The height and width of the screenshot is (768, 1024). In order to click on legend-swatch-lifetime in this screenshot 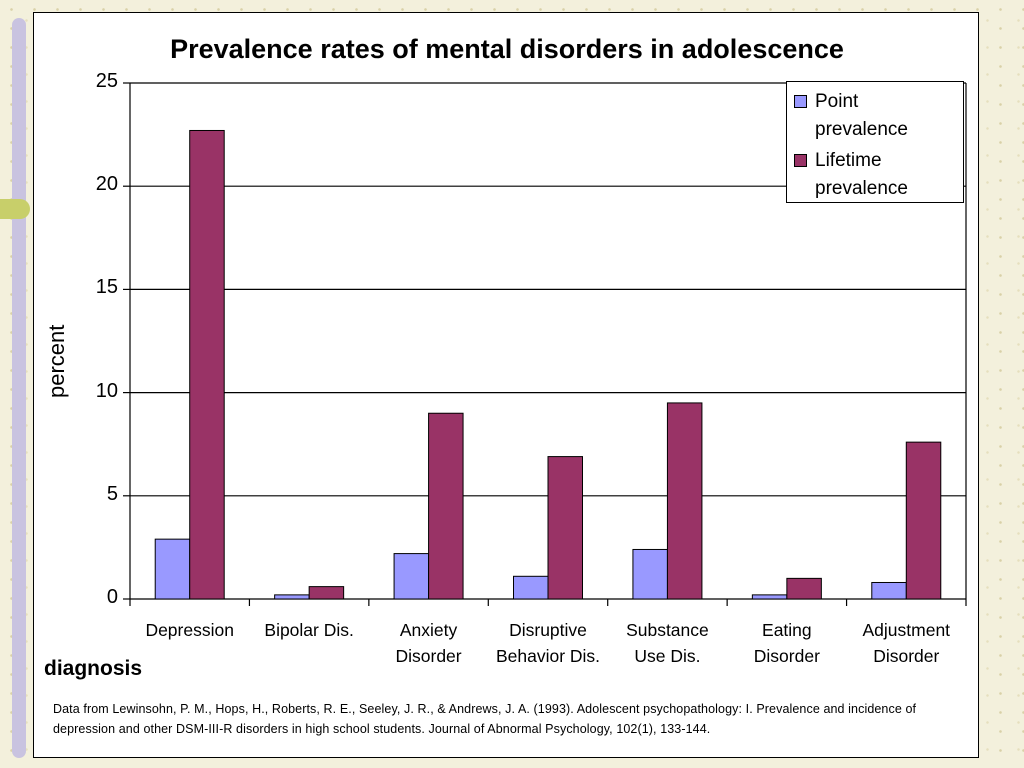, I will do `click(800, 160)`.